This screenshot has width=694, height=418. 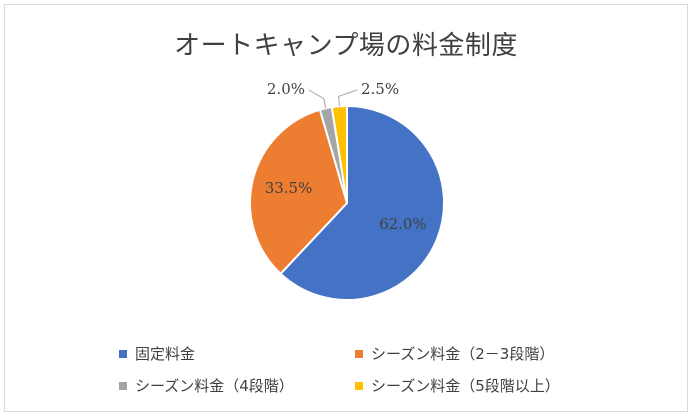 I want to click on legend-label-fixed: 固定料金, so click(x=165, y=354).